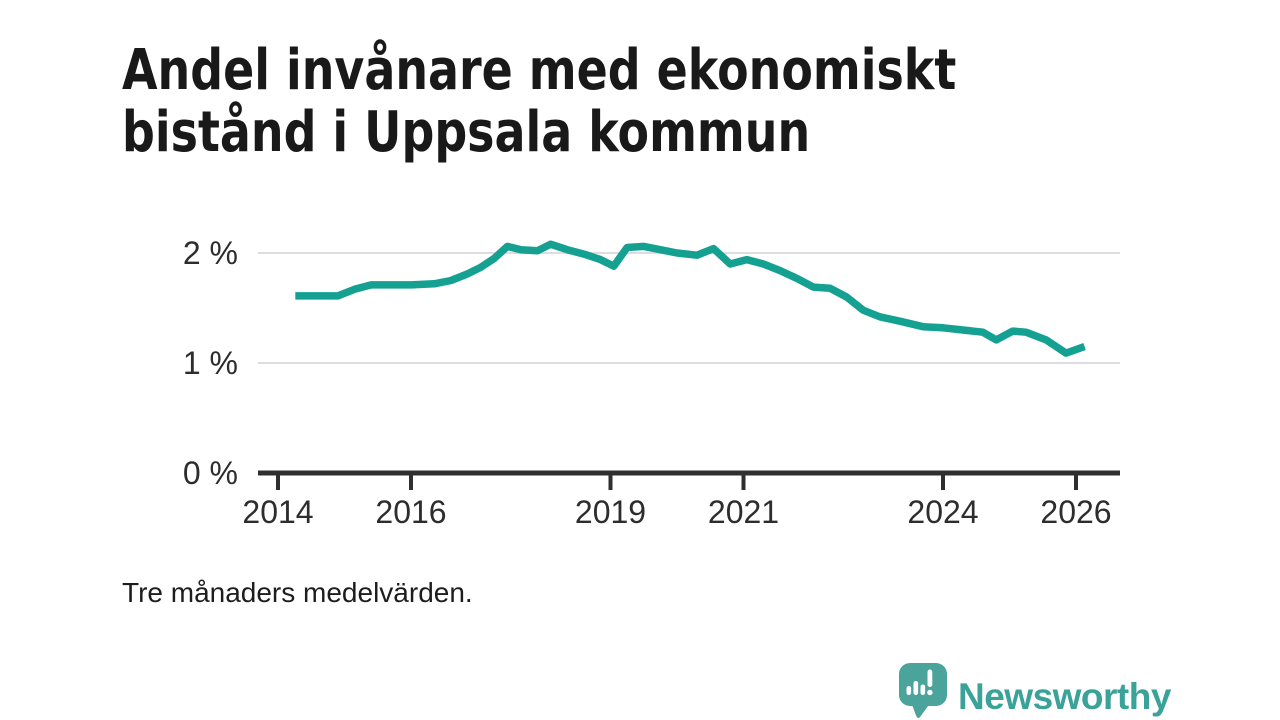 The image size is (1280, 720). I want to click on x-tick-label: 2014, so click(277, 512).